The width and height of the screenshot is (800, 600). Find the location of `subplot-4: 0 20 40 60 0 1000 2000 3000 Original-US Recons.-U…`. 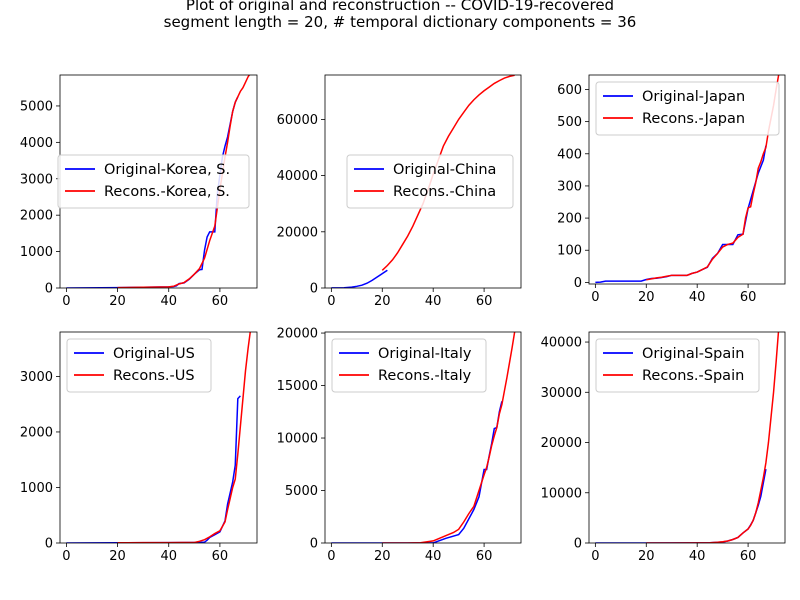

subplot-4: 0 20 40 60 0 1000 2000 3000 Original-US Recons.-U… is located at coordinates (139, 447).